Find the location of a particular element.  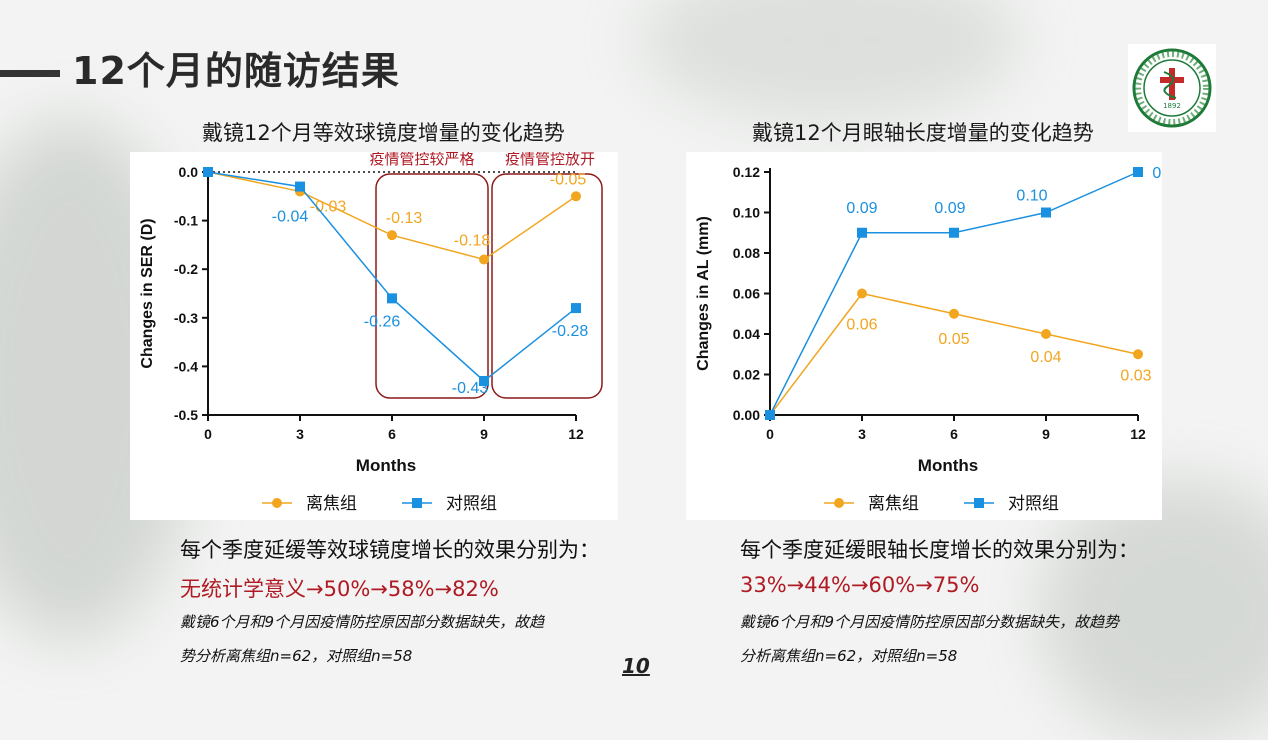

data-label: -0.13 is located at coordinates (404, 218).